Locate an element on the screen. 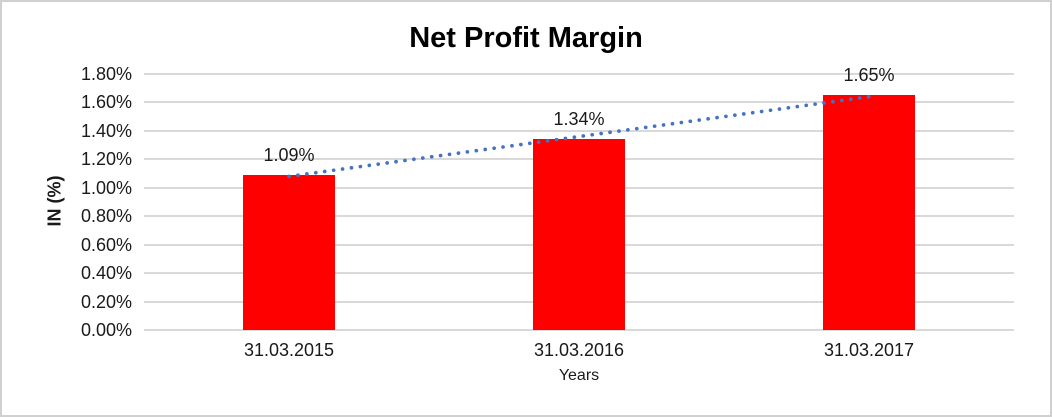  y-tick-label: 0.20% is located at coordinates (106, 301).